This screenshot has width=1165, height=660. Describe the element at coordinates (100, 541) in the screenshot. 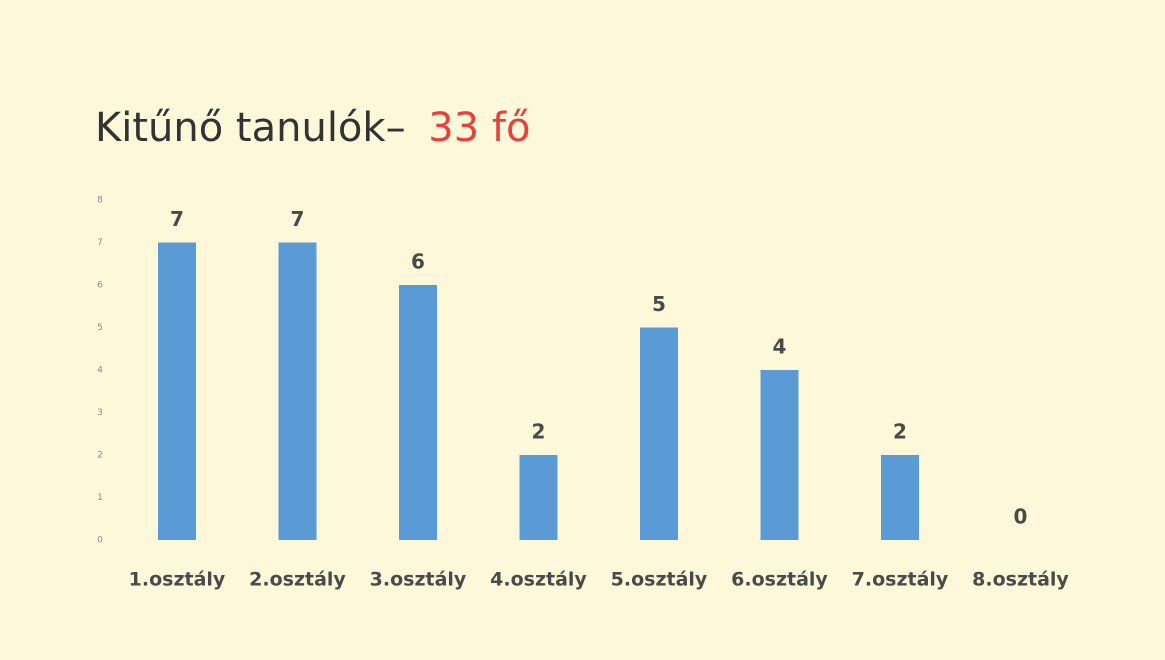

I see `y-tick-label: 0` at that location.